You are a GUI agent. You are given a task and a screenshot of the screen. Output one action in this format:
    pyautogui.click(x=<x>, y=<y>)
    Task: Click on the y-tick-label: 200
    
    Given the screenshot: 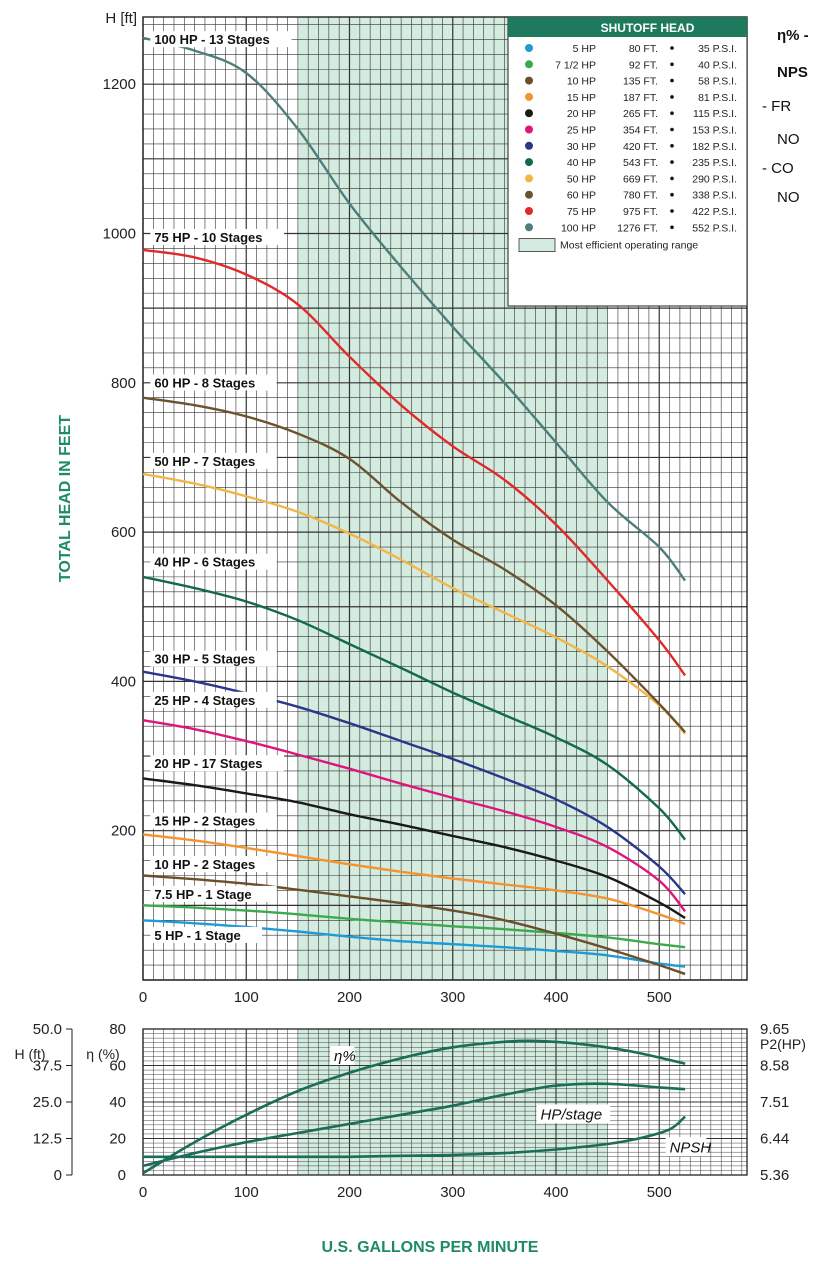 What is the action you would take?
    pyautogui.click(x=123, y=831)
    